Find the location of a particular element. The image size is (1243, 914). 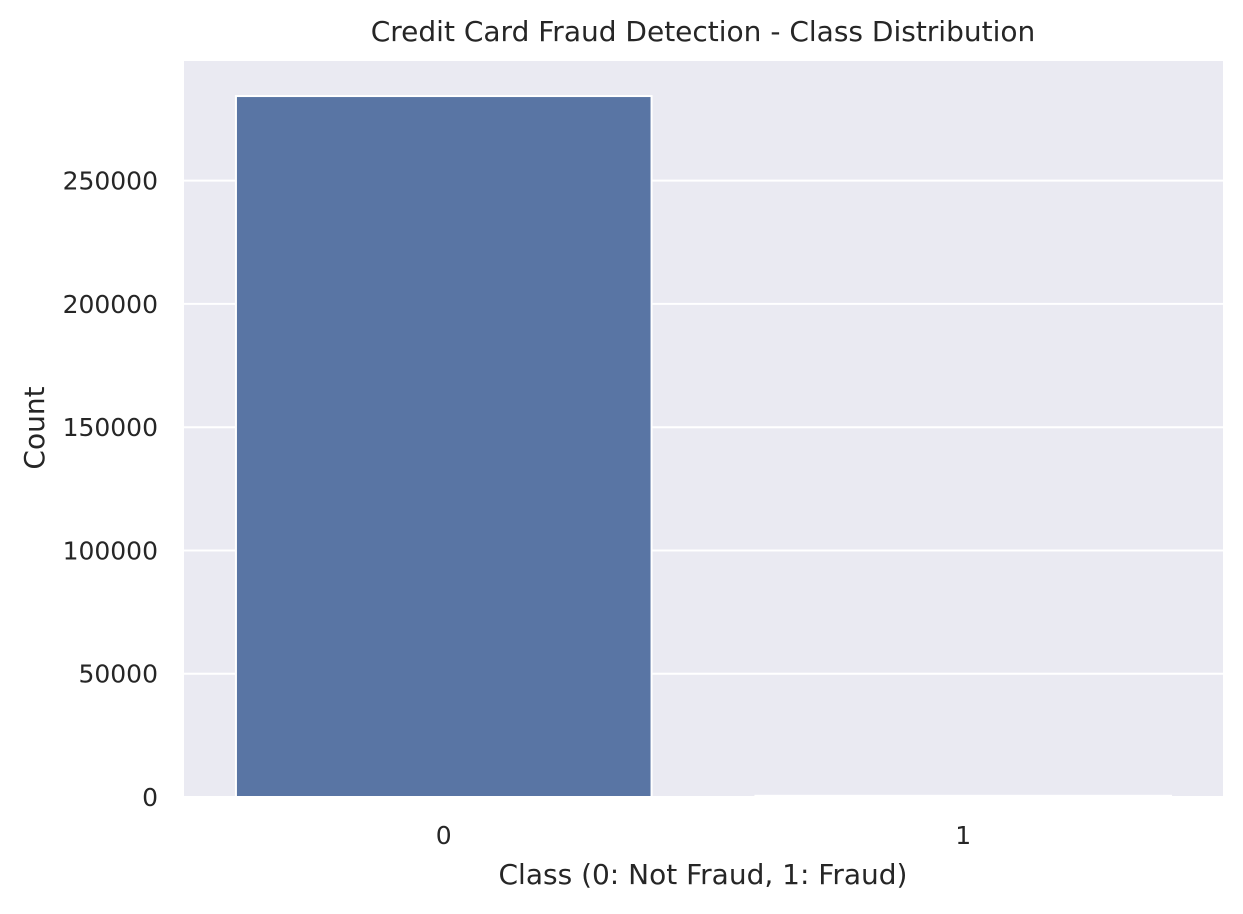

x-tick-label: 1 is located at coordinates (963, 835).